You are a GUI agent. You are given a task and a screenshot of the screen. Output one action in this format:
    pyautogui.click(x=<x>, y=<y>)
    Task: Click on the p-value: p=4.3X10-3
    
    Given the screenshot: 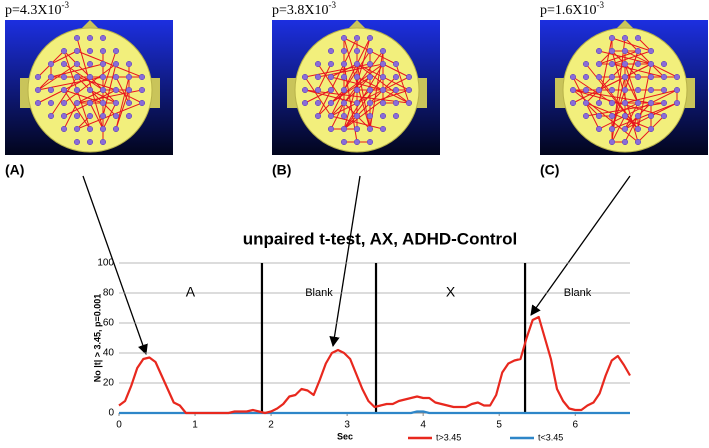 What is the action you would take?
    pyautogui.click(x=37, y=9)
    